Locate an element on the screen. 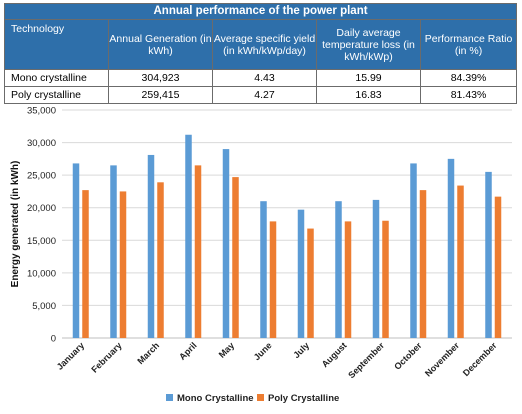 This screenshot has width=522, height=414. x-tick-label: October is located at coordinates (408, 356).